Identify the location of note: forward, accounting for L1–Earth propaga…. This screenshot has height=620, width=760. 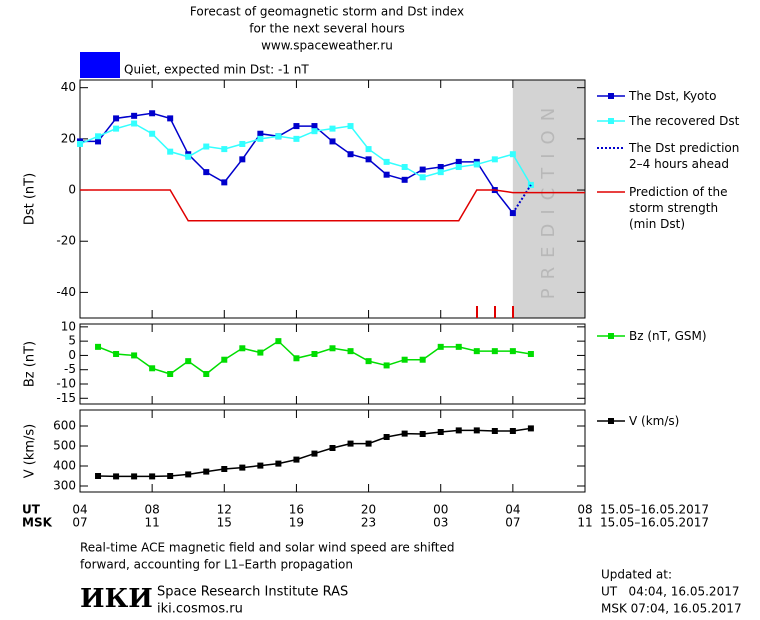
(216, 565).